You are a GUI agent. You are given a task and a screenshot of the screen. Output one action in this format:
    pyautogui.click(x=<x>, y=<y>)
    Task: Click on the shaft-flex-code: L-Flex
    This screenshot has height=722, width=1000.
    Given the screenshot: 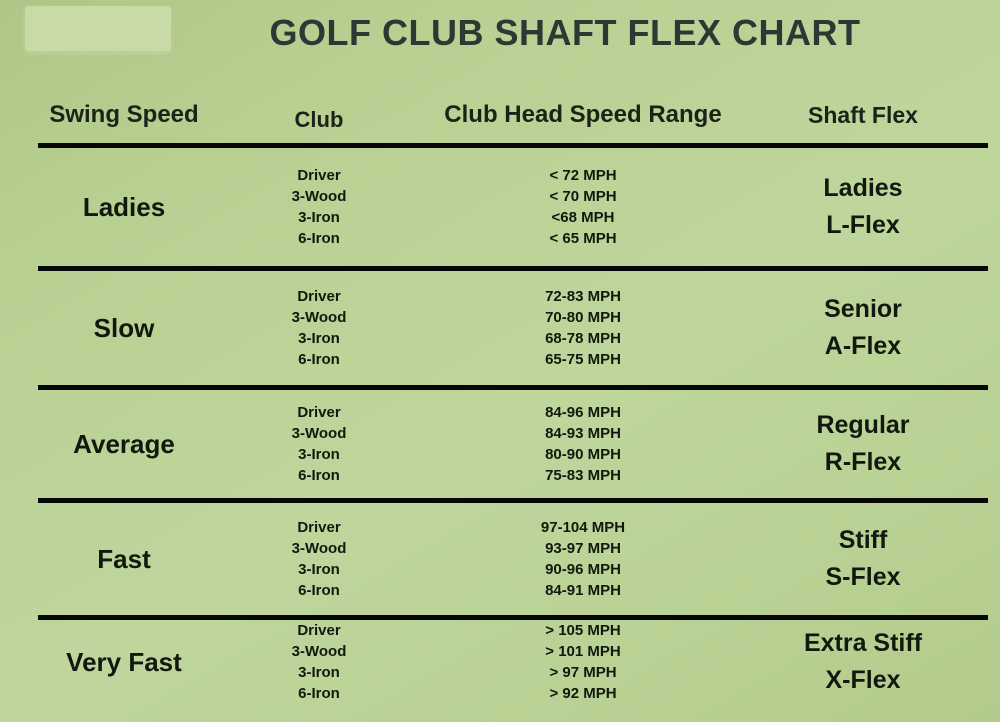 What is the action you would take?
    pyautogui.click(x=863, y=225)
    